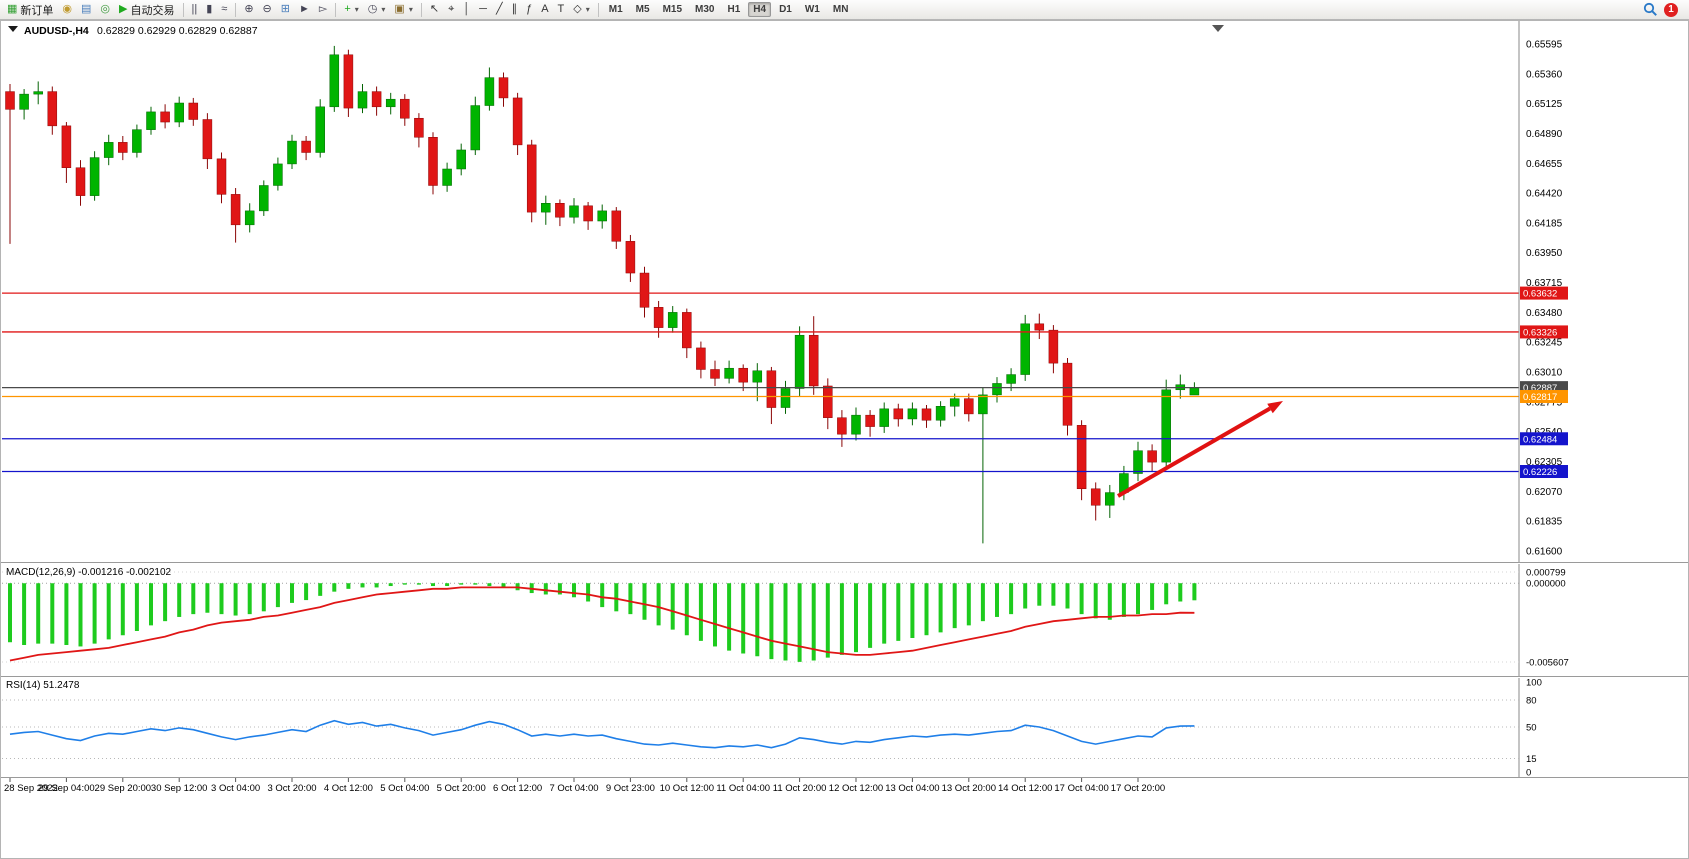  Describe the element at coordinates (1544, 45) in the screenshot. I see `price-axis-label: 0.65595` at that location.